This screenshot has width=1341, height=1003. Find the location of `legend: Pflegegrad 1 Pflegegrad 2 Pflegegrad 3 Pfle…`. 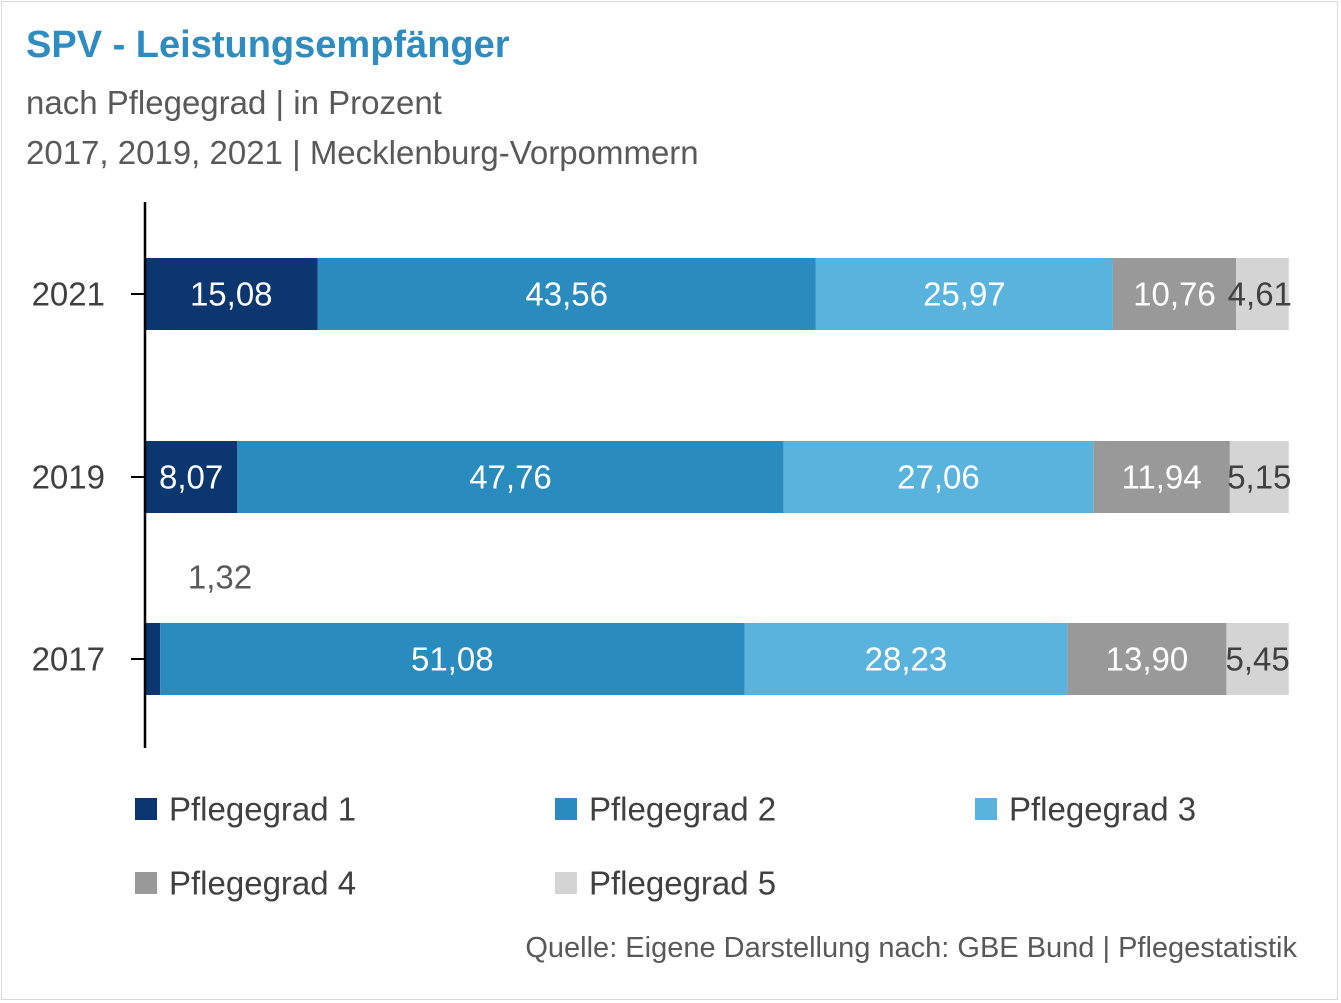

legend: Pflegegrad 1 Pflegegrad 2 Pflegegrad 3 Pfle… is located at coordinates (665, 846).